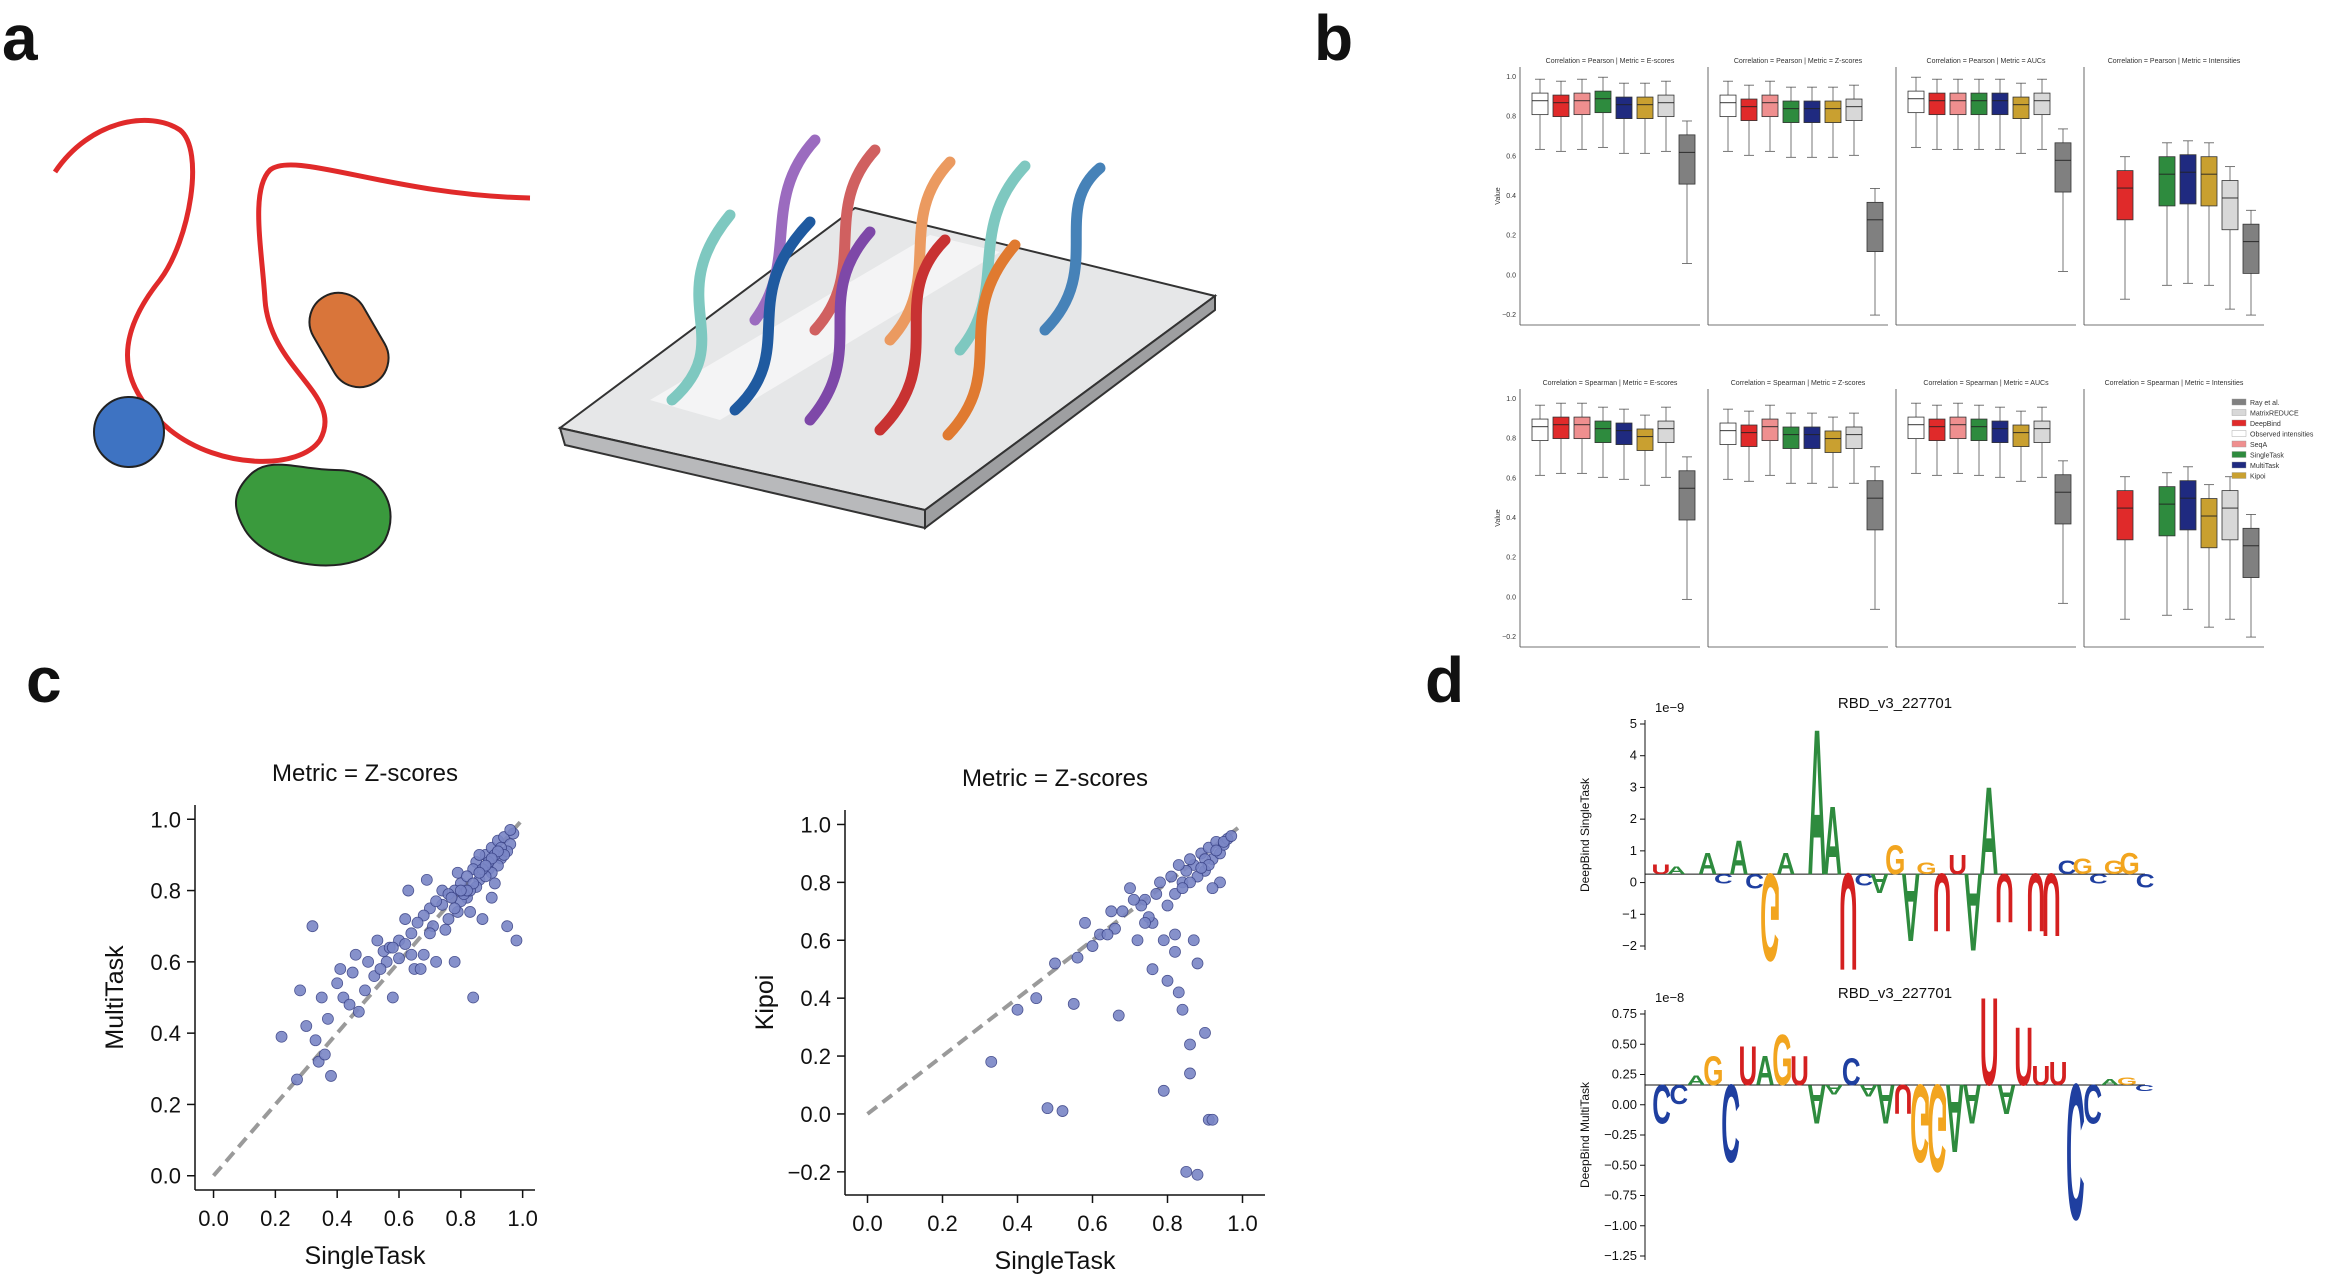  What do you see at coordinates (1624, 1043) in the screenshot?
I see `logo-tick-label: 0.50` at bounding box center [1624, 1043].